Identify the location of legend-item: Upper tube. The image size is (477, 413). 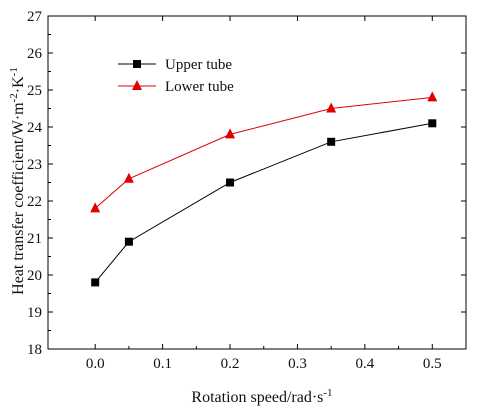
(175, 65).